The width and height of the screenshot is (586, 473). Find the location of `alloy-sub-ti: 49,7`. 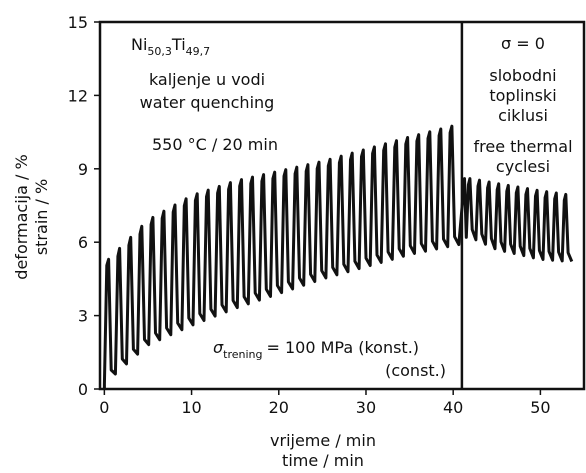

alloy-sub-ti: 49,7 is located at coordinates (198, 51).